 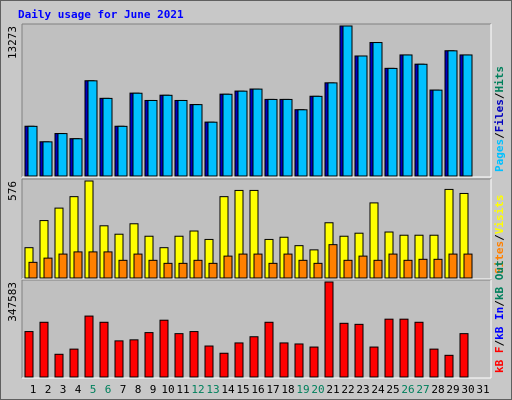 I want to click on legend: kB F/kB In/kB Out, so click(x=499, y=316).